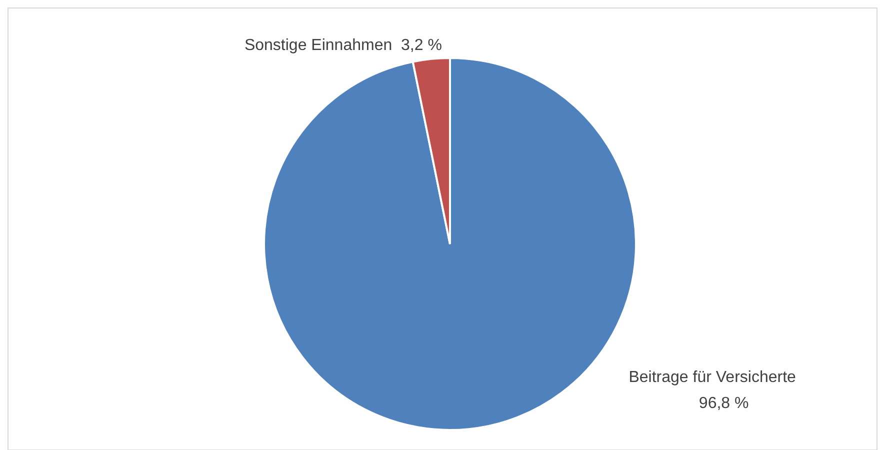 Image resolution: width=885 pixels, height=450 pixels. What do you see at coordinates (343, 45) in the screenshot?
I see `slice-label: Sonstige Einnahmen 3,2 %` at bounding box center [343, 45].